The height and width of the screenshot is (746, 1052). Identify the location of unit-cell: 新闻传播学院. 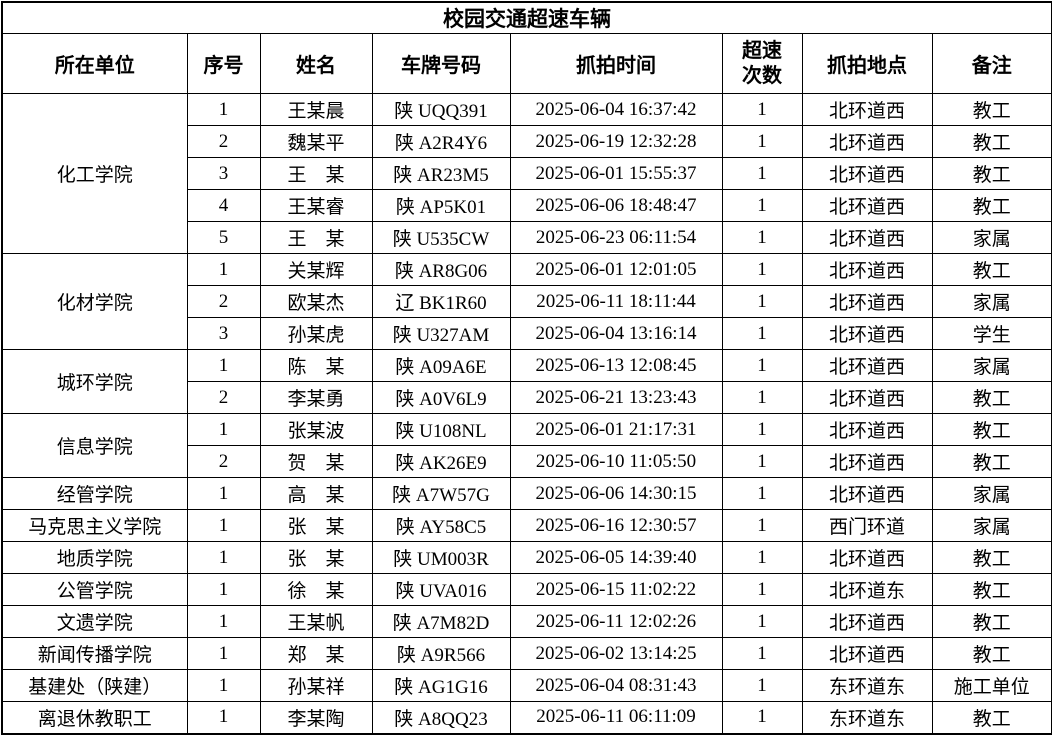
(94, 653).